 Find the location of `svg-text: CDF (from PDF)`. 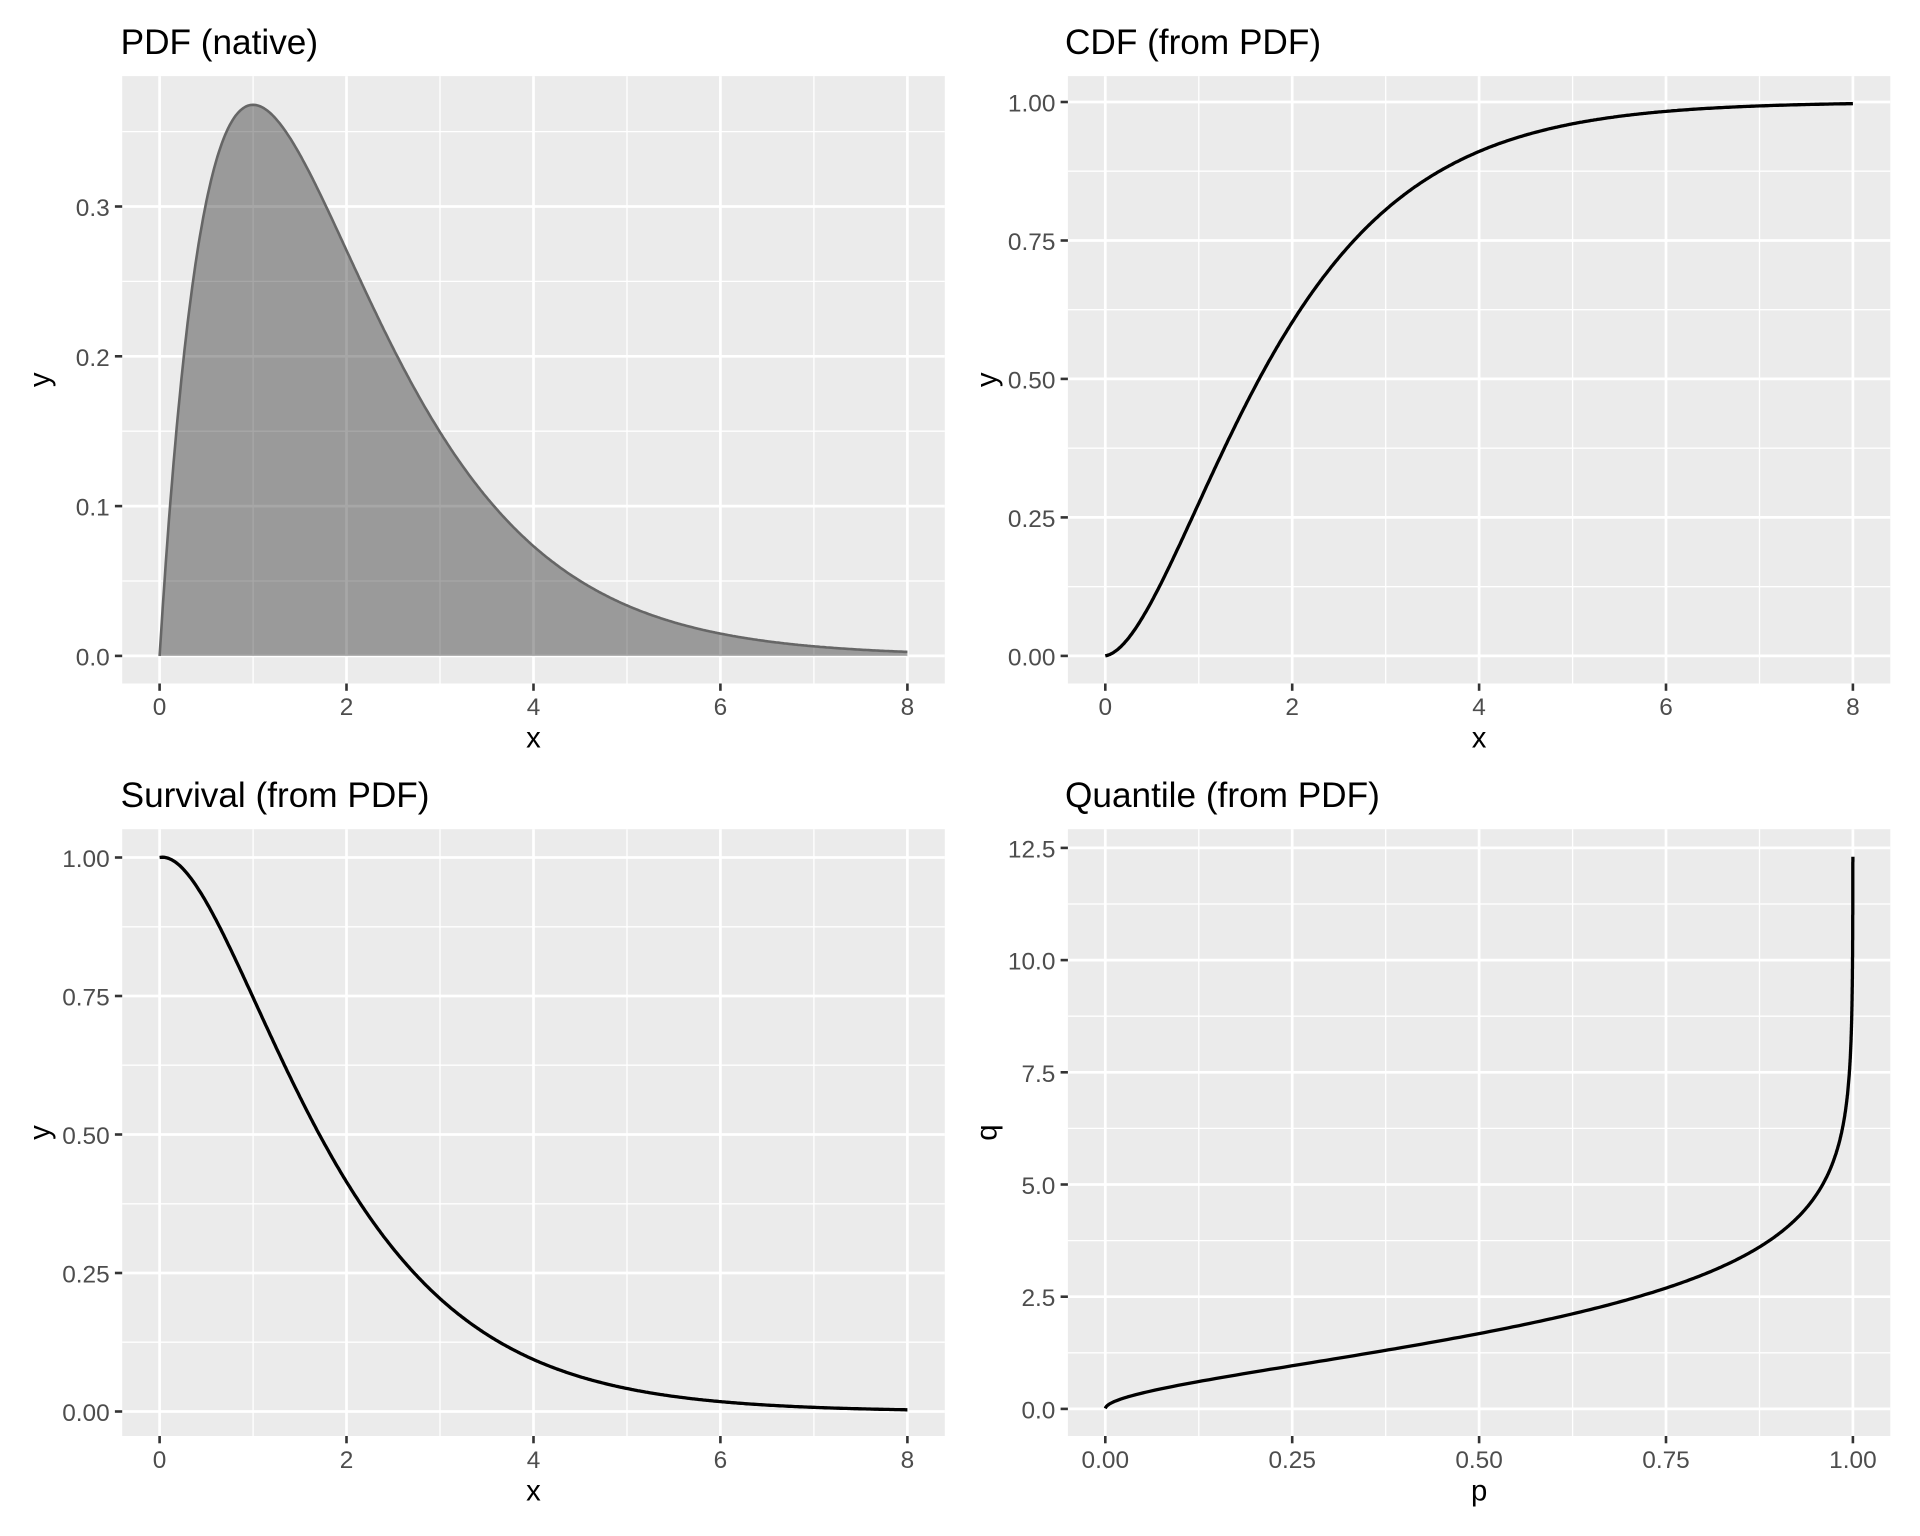

svg-text: CDF (from PDF) is located at coordinates (1193, 42).